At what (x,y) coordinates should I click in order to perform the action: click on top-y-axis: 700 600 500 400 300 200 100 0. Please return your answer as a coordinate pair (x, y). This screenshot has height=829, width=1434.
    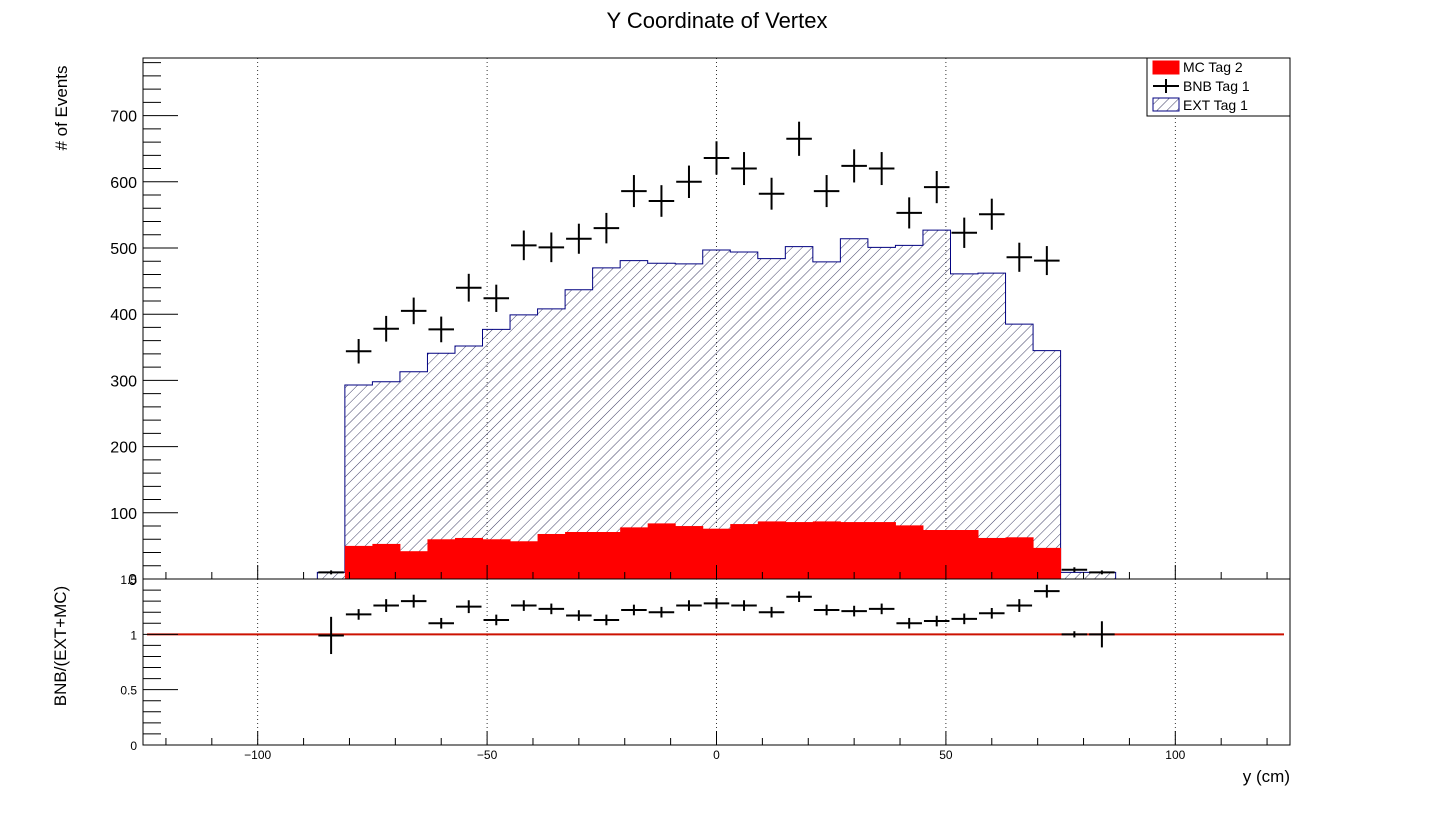
    Looking at the image, I should click on (144, 325).